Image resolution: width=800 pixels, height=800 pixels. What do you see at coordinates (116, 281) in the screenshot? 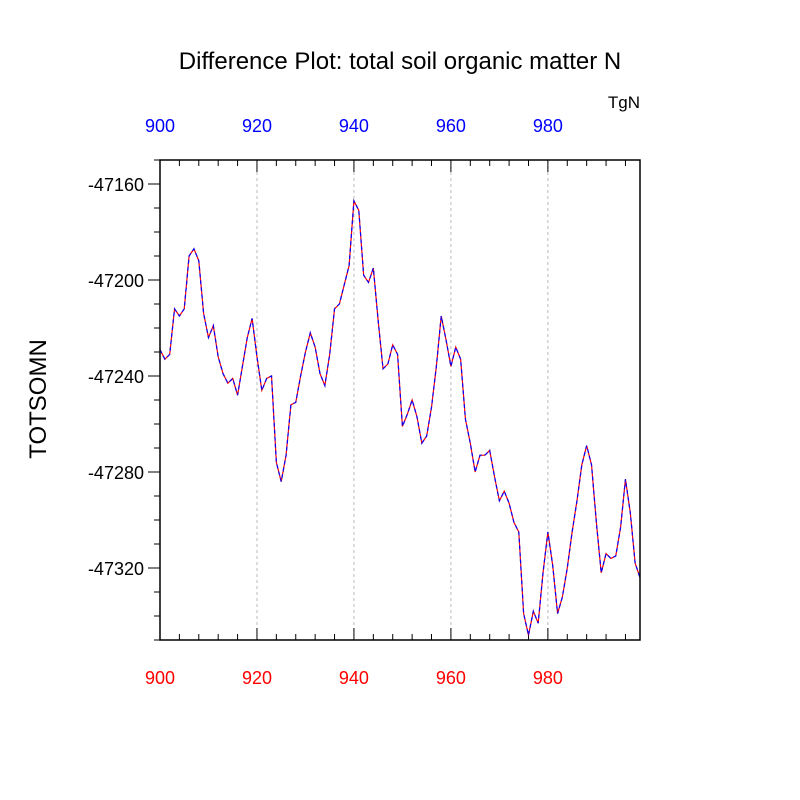
I see `y-tick-label: -47200` at bounding box center [116, 281].